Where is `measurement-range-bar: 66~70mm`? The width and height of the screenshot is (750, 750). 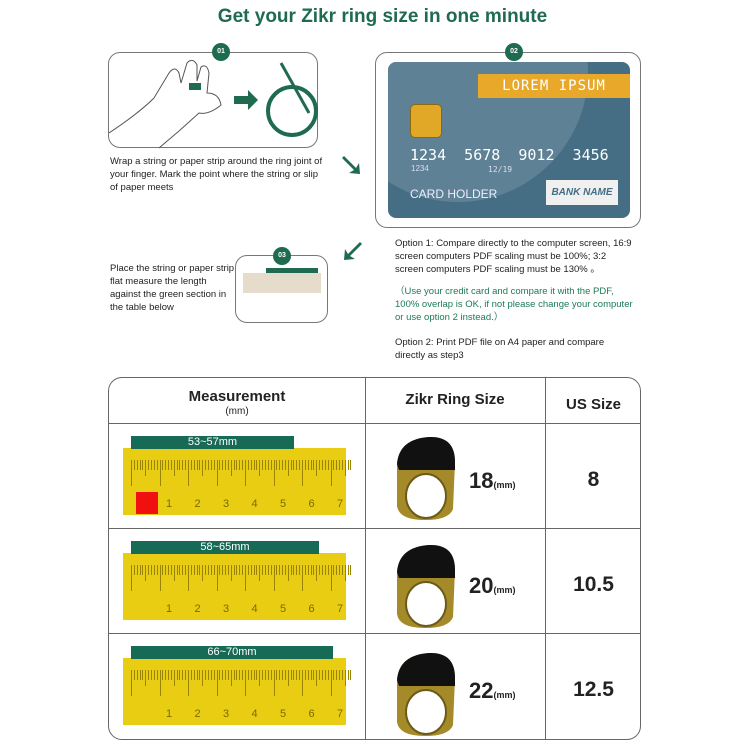 measurement-range-bar: 66~70mm is located at coordinates (232, 652).